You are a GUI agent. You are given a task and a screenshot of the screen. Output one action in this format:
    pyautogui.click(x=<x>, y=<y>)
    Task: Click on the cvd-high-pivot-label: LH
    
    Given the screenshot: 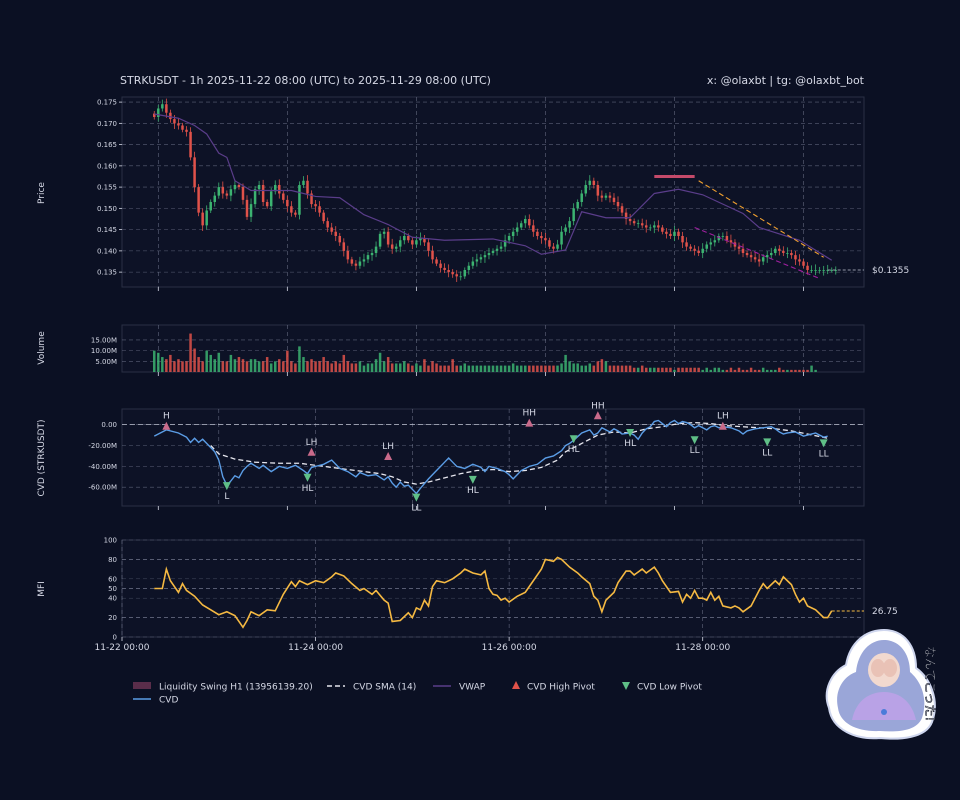 What is the action you would take?
    pyautogui.click(x=723, y=417)
    